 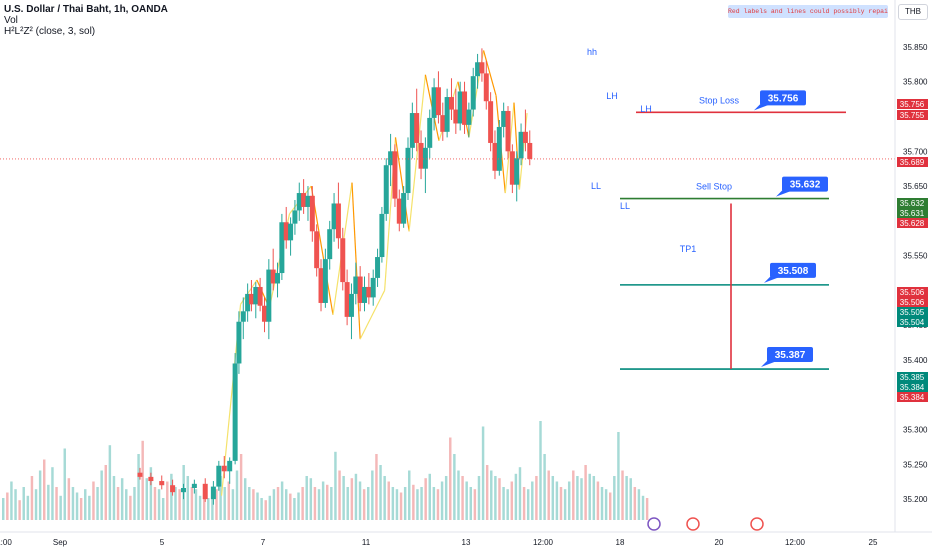 I want to click on price-tag-label: 35.628, so click(x=912, y=223).